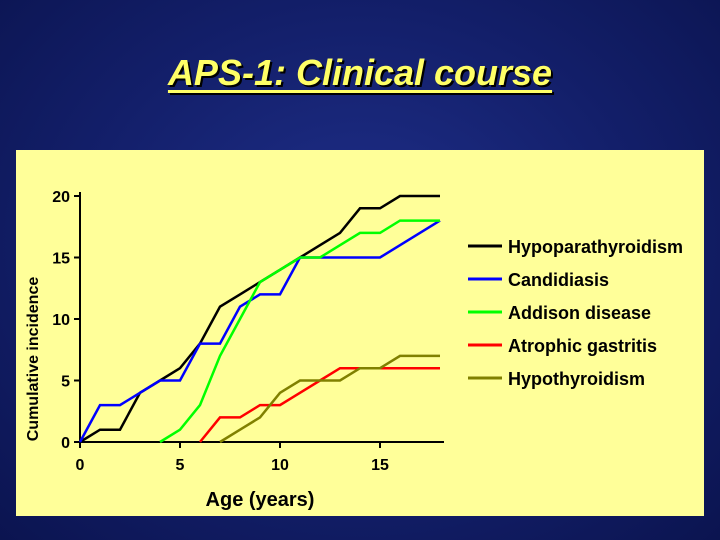 This screenshot has height=540, width=720. Describe the element at coordinates (65, 443) in the screenshot. I see `y-tick-label: 0` at that location.